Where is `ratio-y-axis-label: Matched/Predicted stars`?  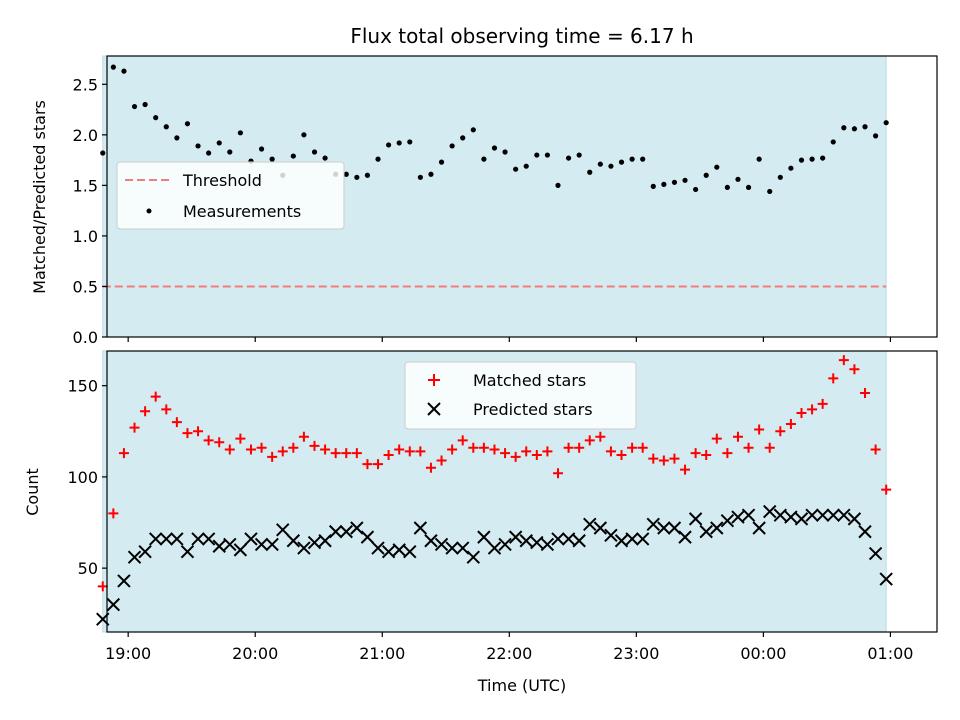 ratio-y-axis-label: Matched/Predicted stars is located at coordinates (39, 197).